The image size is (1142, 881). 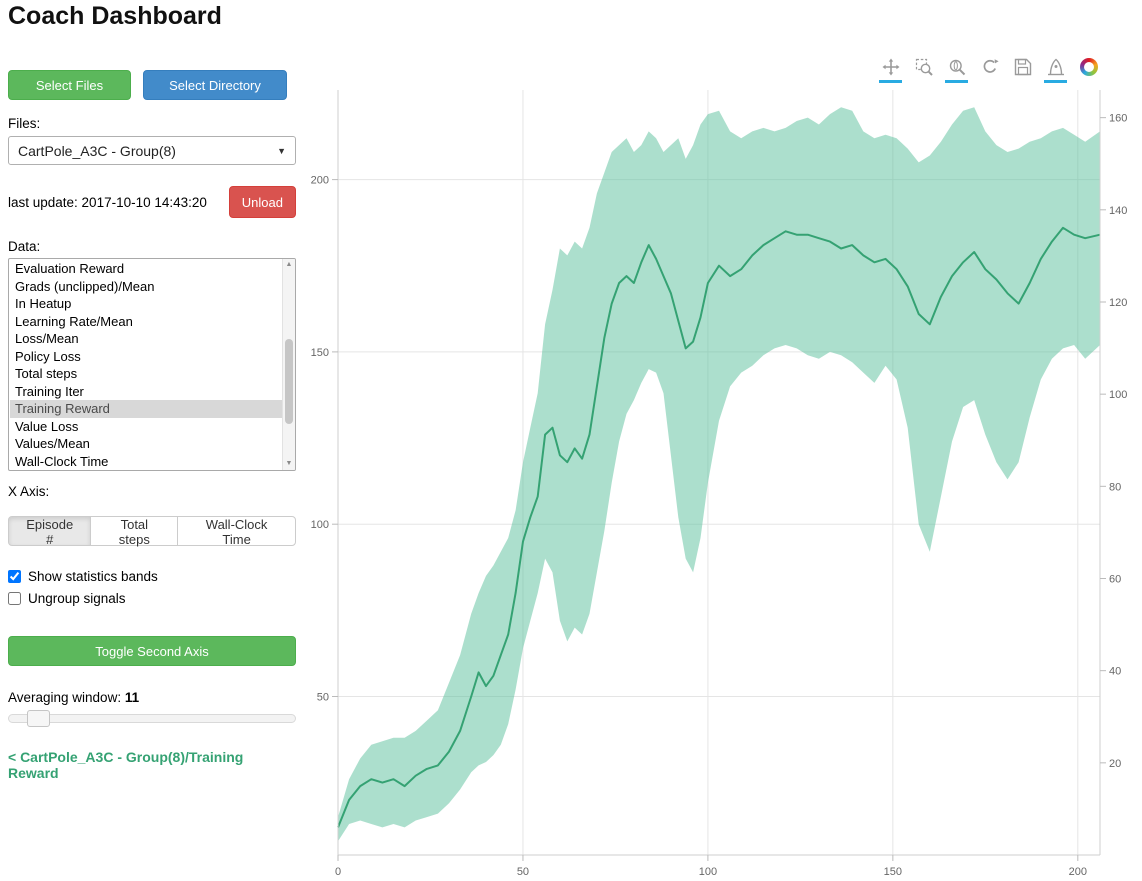 I want to click on x-axis-button-group: Episode # Total steps Wall-Clock Time, so click(x=152, y=531).